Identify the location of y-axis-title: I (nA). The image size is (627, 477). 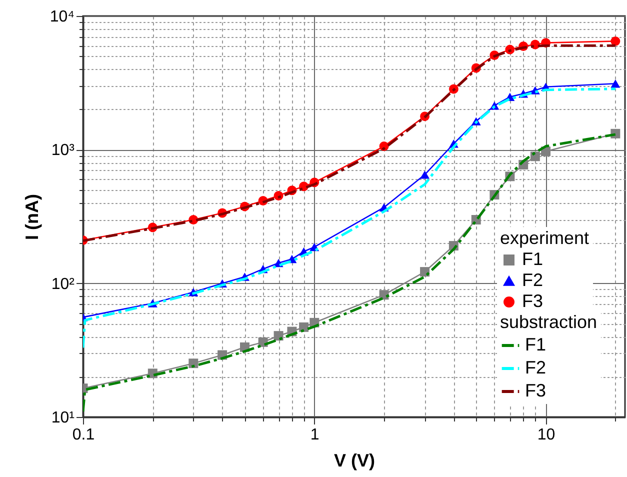
(32, 217).